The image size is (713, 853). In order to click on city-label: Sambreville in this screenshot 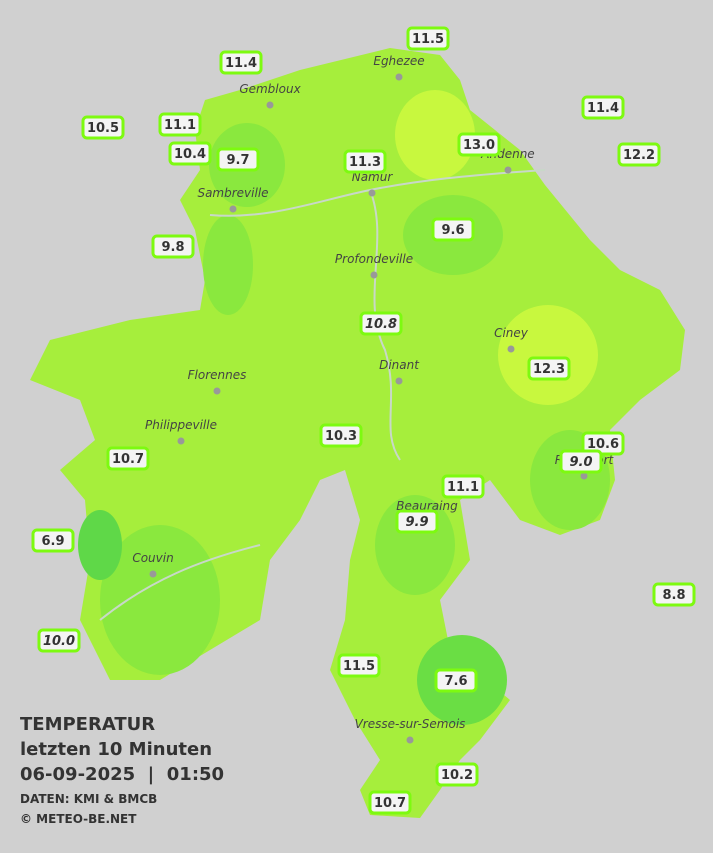, I will do `click(232, 193)`.